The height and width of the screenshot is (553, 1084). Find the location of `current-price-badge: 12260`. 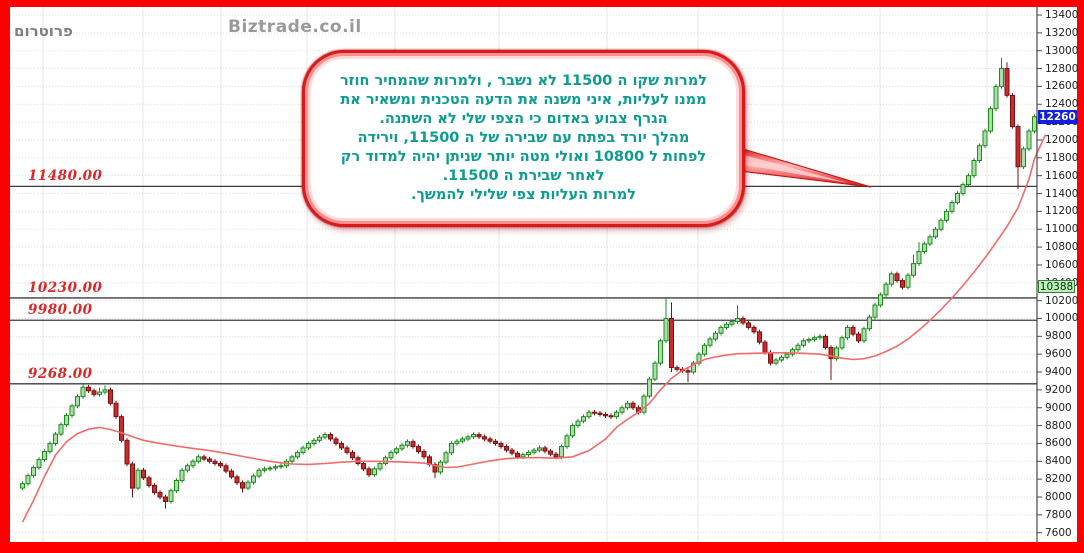

current-price-badge: 12260 is located at coordinates (1057, 117).